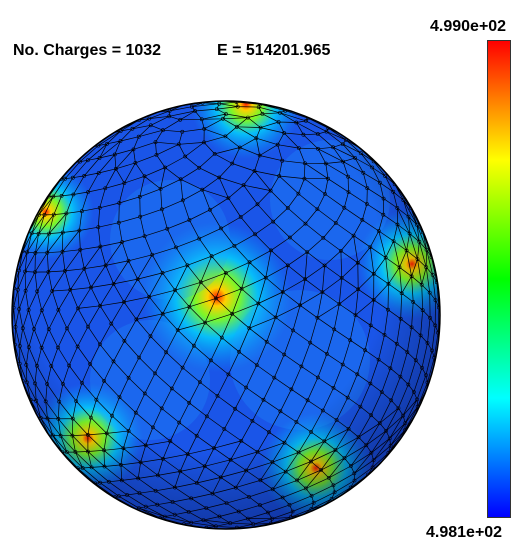  I want to click on colorbar-min-label: 4.981e+02, so click(464, 532).